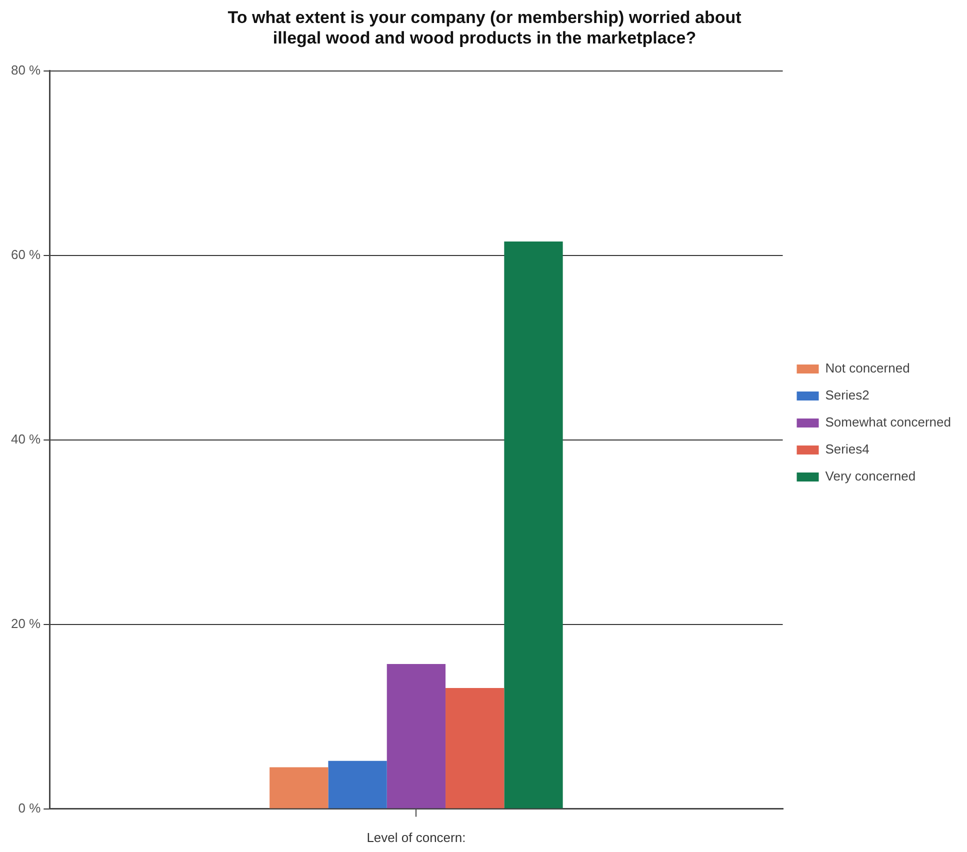 The image size is (967, 852). Describe the element at coordinates (847, 449) in the screenshot. I see `legend-label: Series4` at that location.